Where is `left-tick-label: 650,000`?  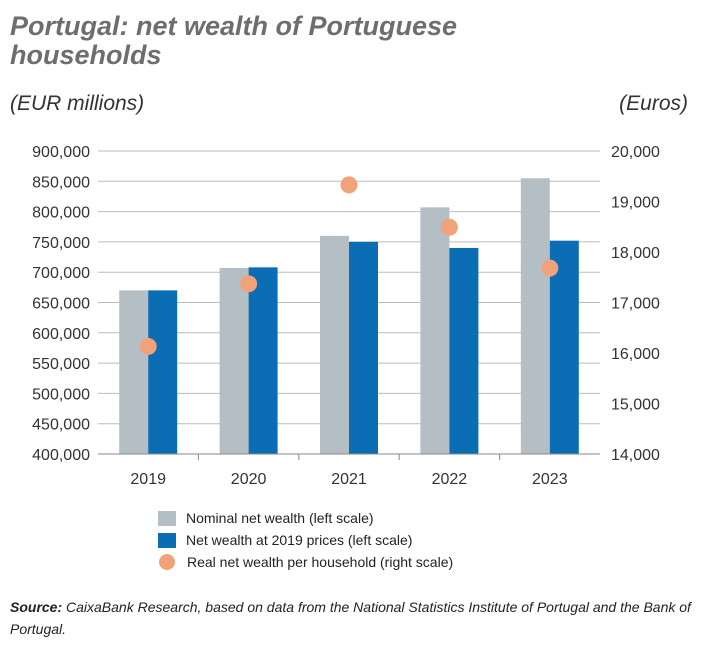
left-tick-label: 650,000 is located at coordinates (61, 304).